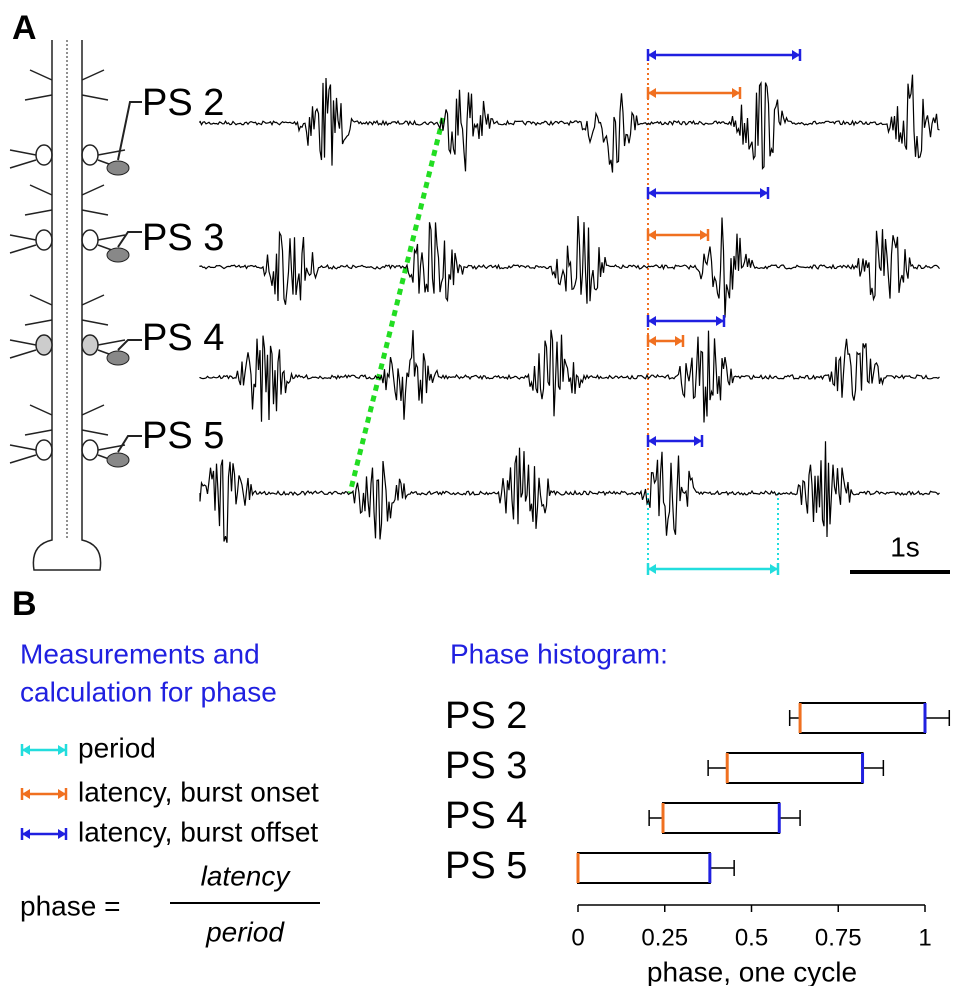 The height and width of the screenshot is (986, 953). I want to click on legend-title: calculation for phase, so click(148, 691).